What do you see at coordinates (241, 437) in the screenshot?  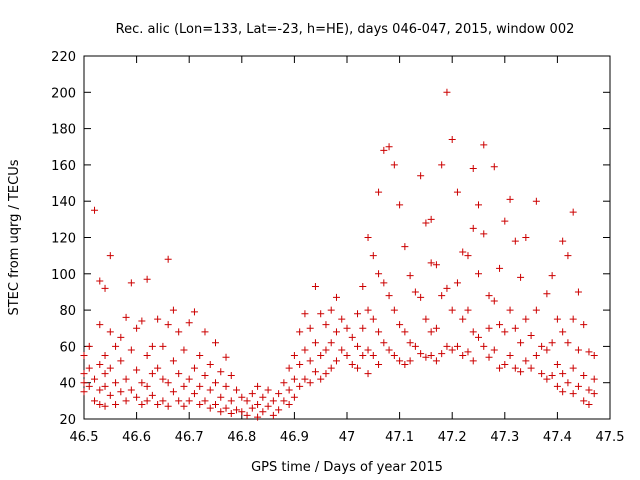 I see `x-tick-label: 46.8` at bounding box center [241, 437].